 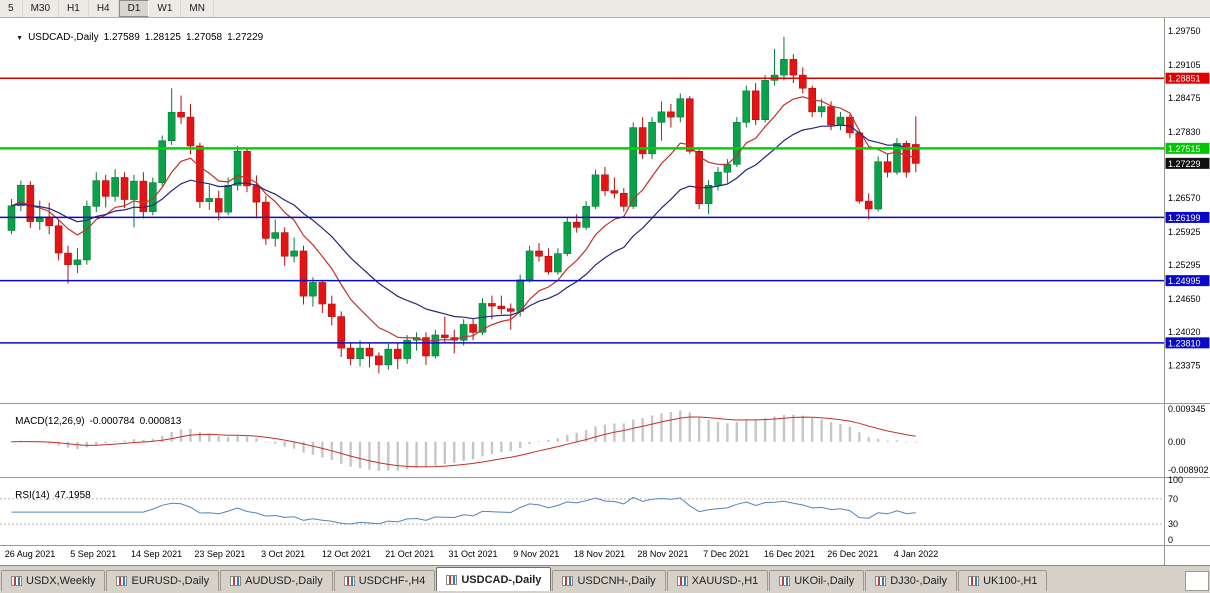 I want to click on price-tick-label: 1.23375, so click(x=1184, y=366).